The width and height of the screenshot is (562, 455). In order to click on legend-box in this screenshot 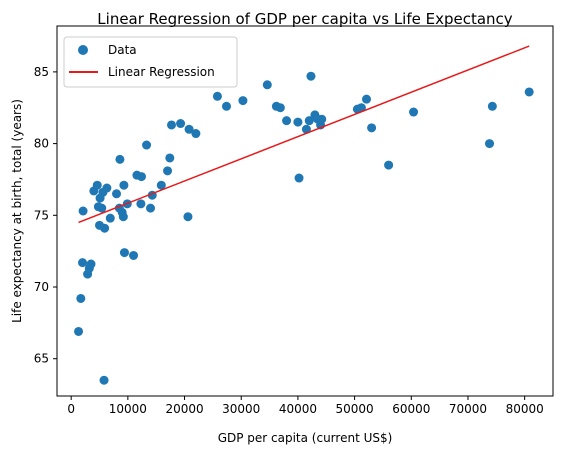, I will do `click(150, 62)`.